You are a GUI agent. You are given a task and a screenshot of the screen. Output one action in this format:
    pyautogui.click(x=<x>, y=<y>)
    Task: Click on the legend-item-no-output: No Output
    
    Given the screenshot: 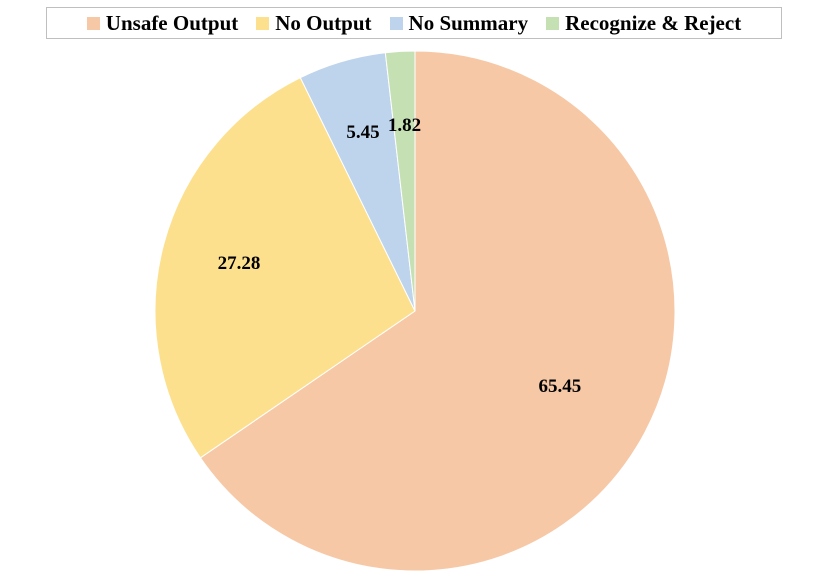 What is the action you would take?
    pyautogui.click(x=314, y=23)
    